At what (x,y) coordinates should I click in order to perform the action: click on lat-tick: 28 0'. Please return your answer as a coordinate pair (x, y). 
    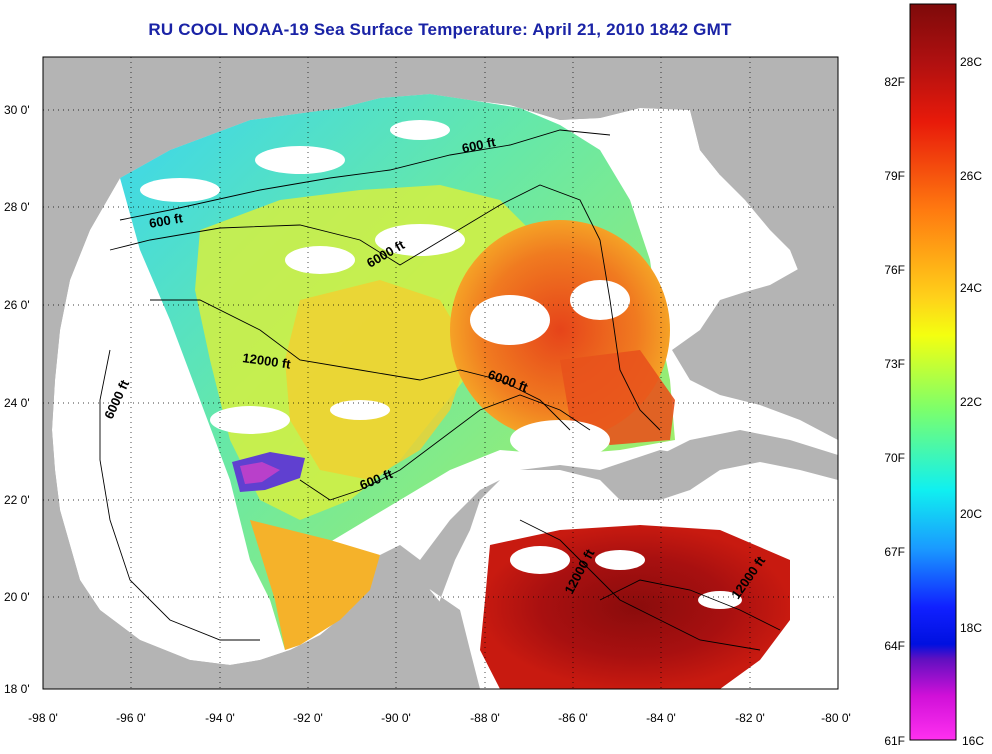
    Looking at the image, I should click on (17, 207).